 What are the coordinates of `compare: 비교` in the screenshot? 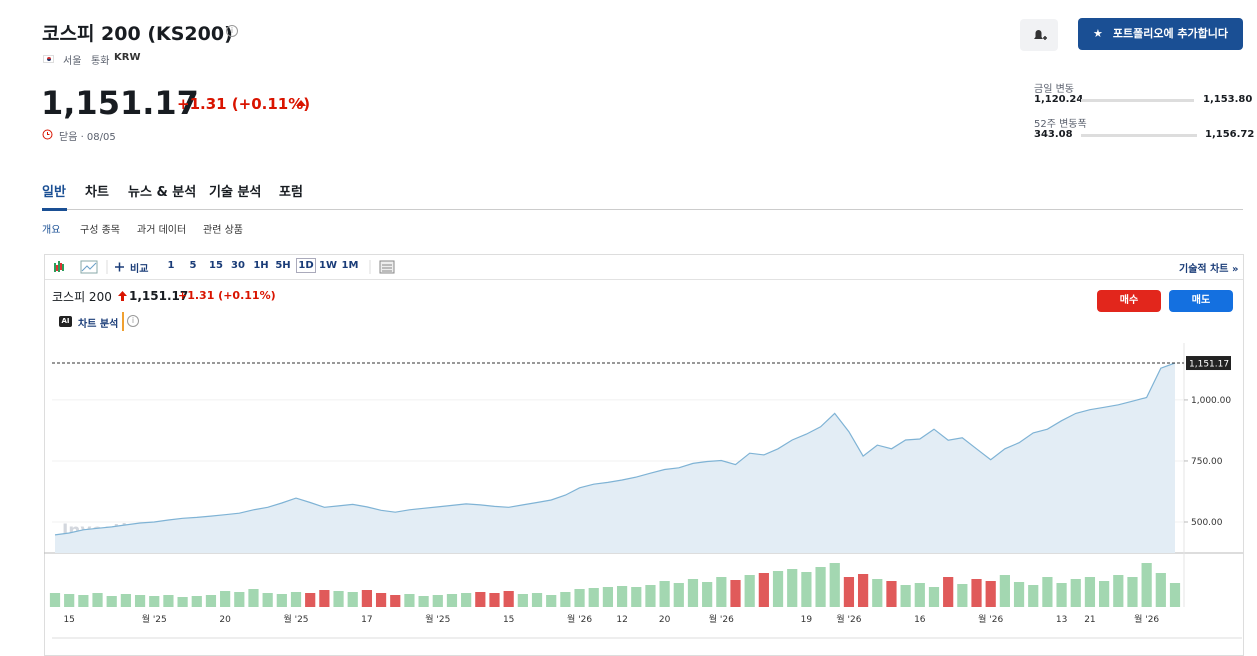 It's located at (139, 269).